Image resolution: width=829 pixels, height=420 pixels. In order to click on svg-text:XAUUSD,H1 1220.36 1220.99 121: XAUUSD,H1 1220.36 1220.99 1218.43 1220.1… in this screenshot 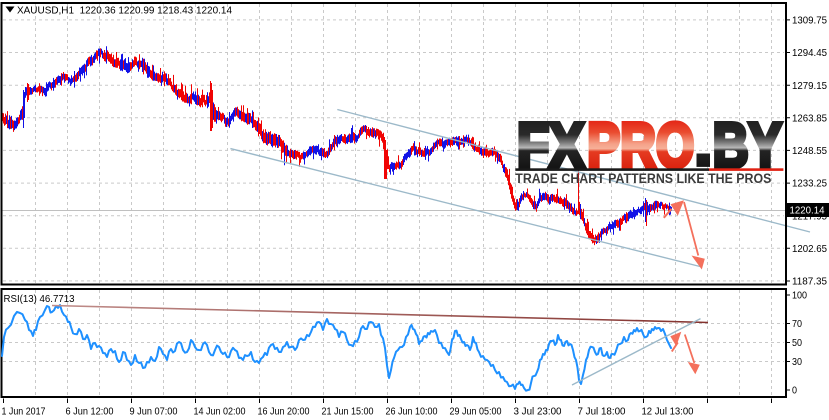, I will do `click(124, 11)`.